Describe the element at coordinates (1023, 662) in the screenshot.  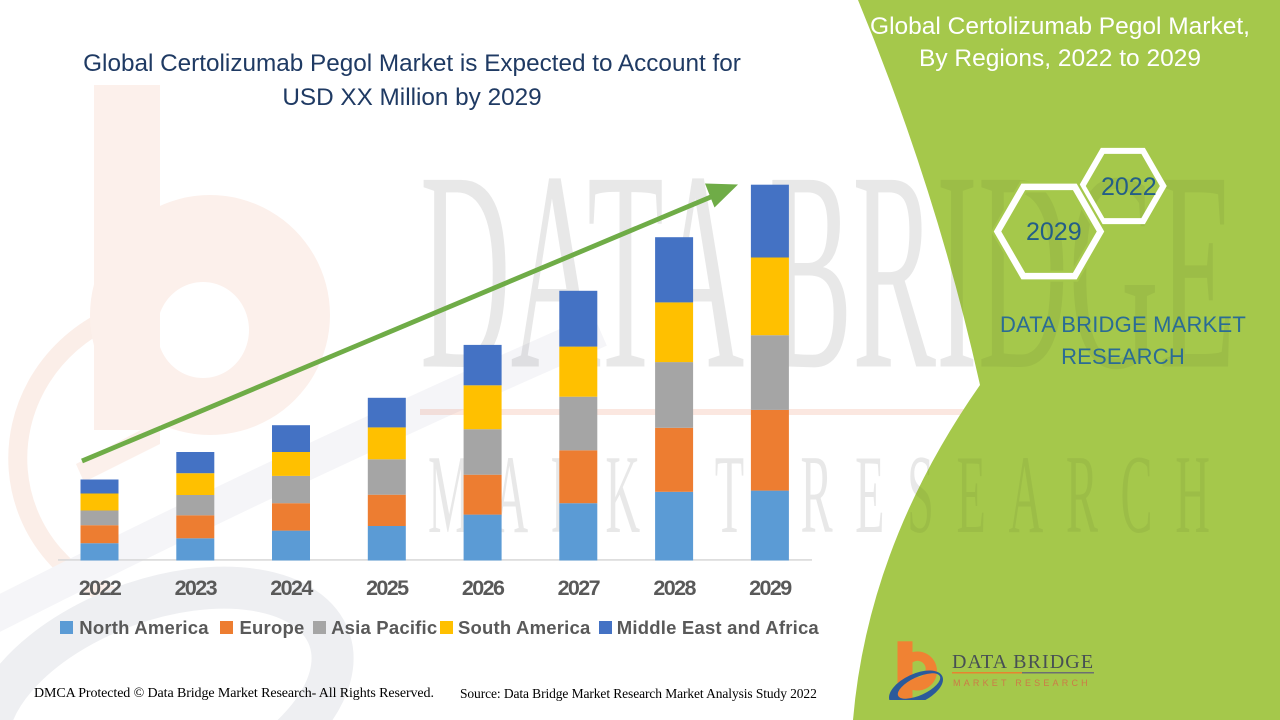
I see `svg-text: DATA BRIDGE` at that location.